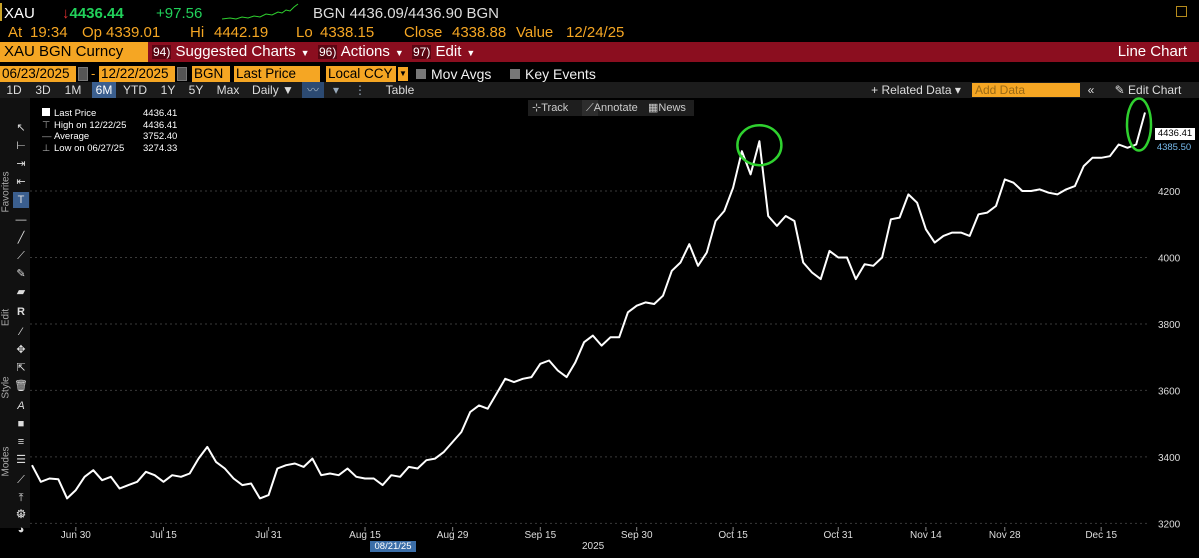  I want to click on y-tick-label: 4200, so click(1169, 192).